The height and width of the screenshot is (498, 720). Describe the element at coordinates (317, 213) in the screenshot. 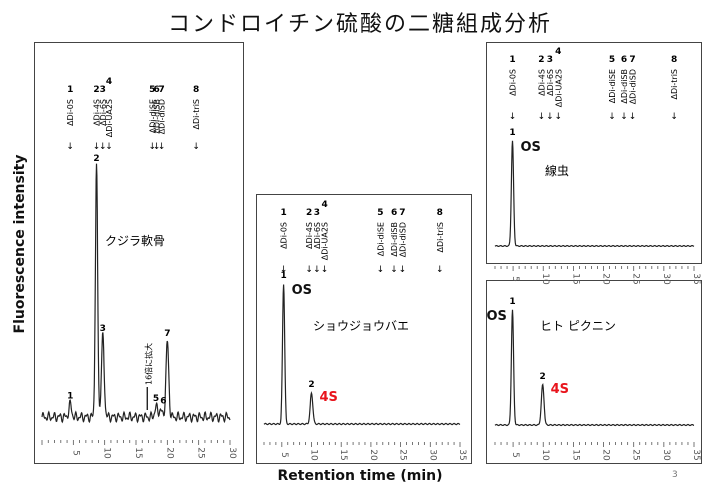

I see `marker-number: 3` at that location.